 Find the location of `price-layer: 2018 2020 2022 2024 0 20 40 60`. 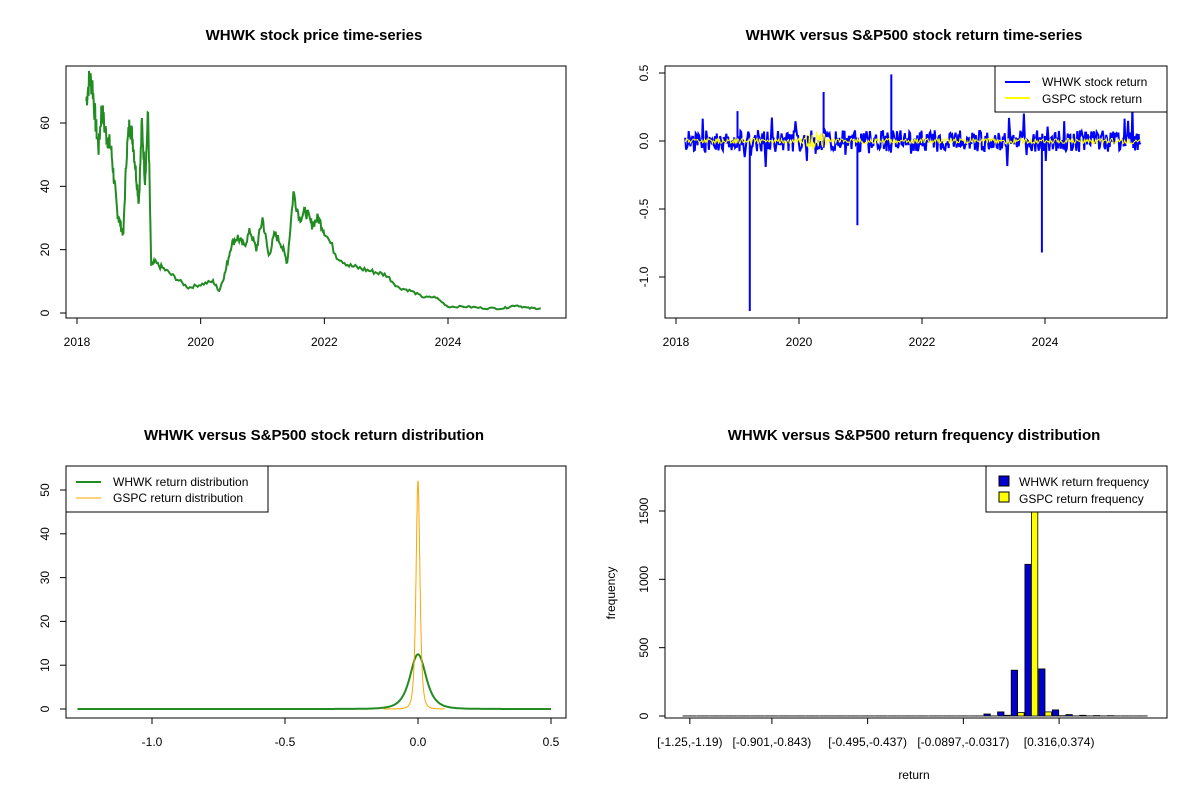

price-layer: 2018 2020 2022 2024 0 20 40 60 is located at coordinates (289, 209).